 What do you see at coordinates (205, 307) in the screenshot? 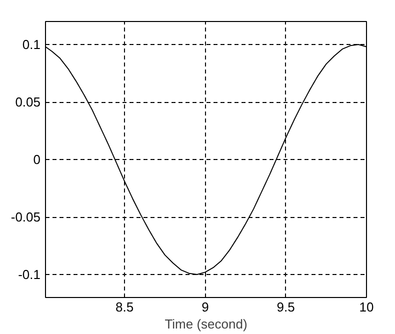
I see `x-tick-label: 9` at bounding box center [205, 307].